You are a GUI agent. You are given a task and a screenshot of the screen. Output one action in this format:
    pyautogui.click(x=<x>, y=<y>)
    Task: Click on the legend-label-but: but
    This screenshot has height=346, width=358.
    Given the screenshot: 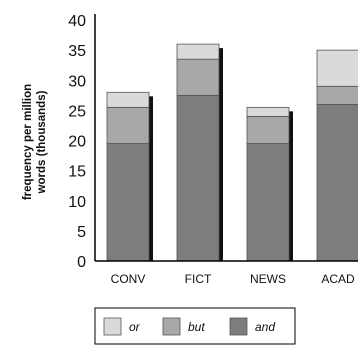 What is the action you would take?
    pyautogui.click(x=196, y=327)
    